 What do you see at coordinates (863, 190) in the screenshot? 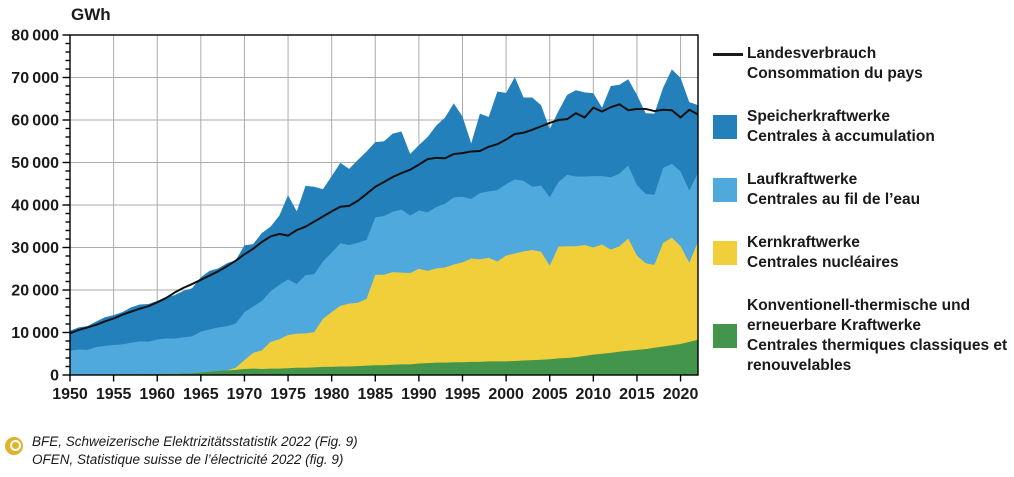
I see `legend-item-run-of-river: Laufkraftwerke Centrales au fil de l’eau` at bounding box center [863, 190].